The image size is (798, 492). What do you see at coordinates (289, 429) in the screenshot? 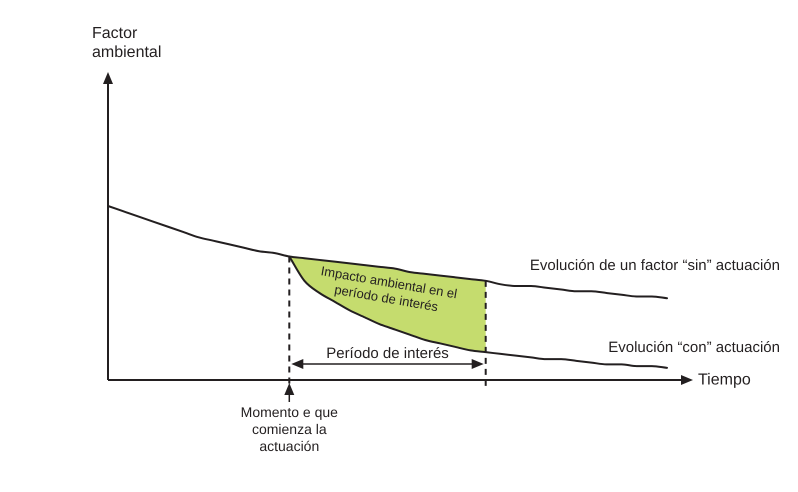
I see `text: Momento e que comienza la actuación` at bounding box center [289, 429].